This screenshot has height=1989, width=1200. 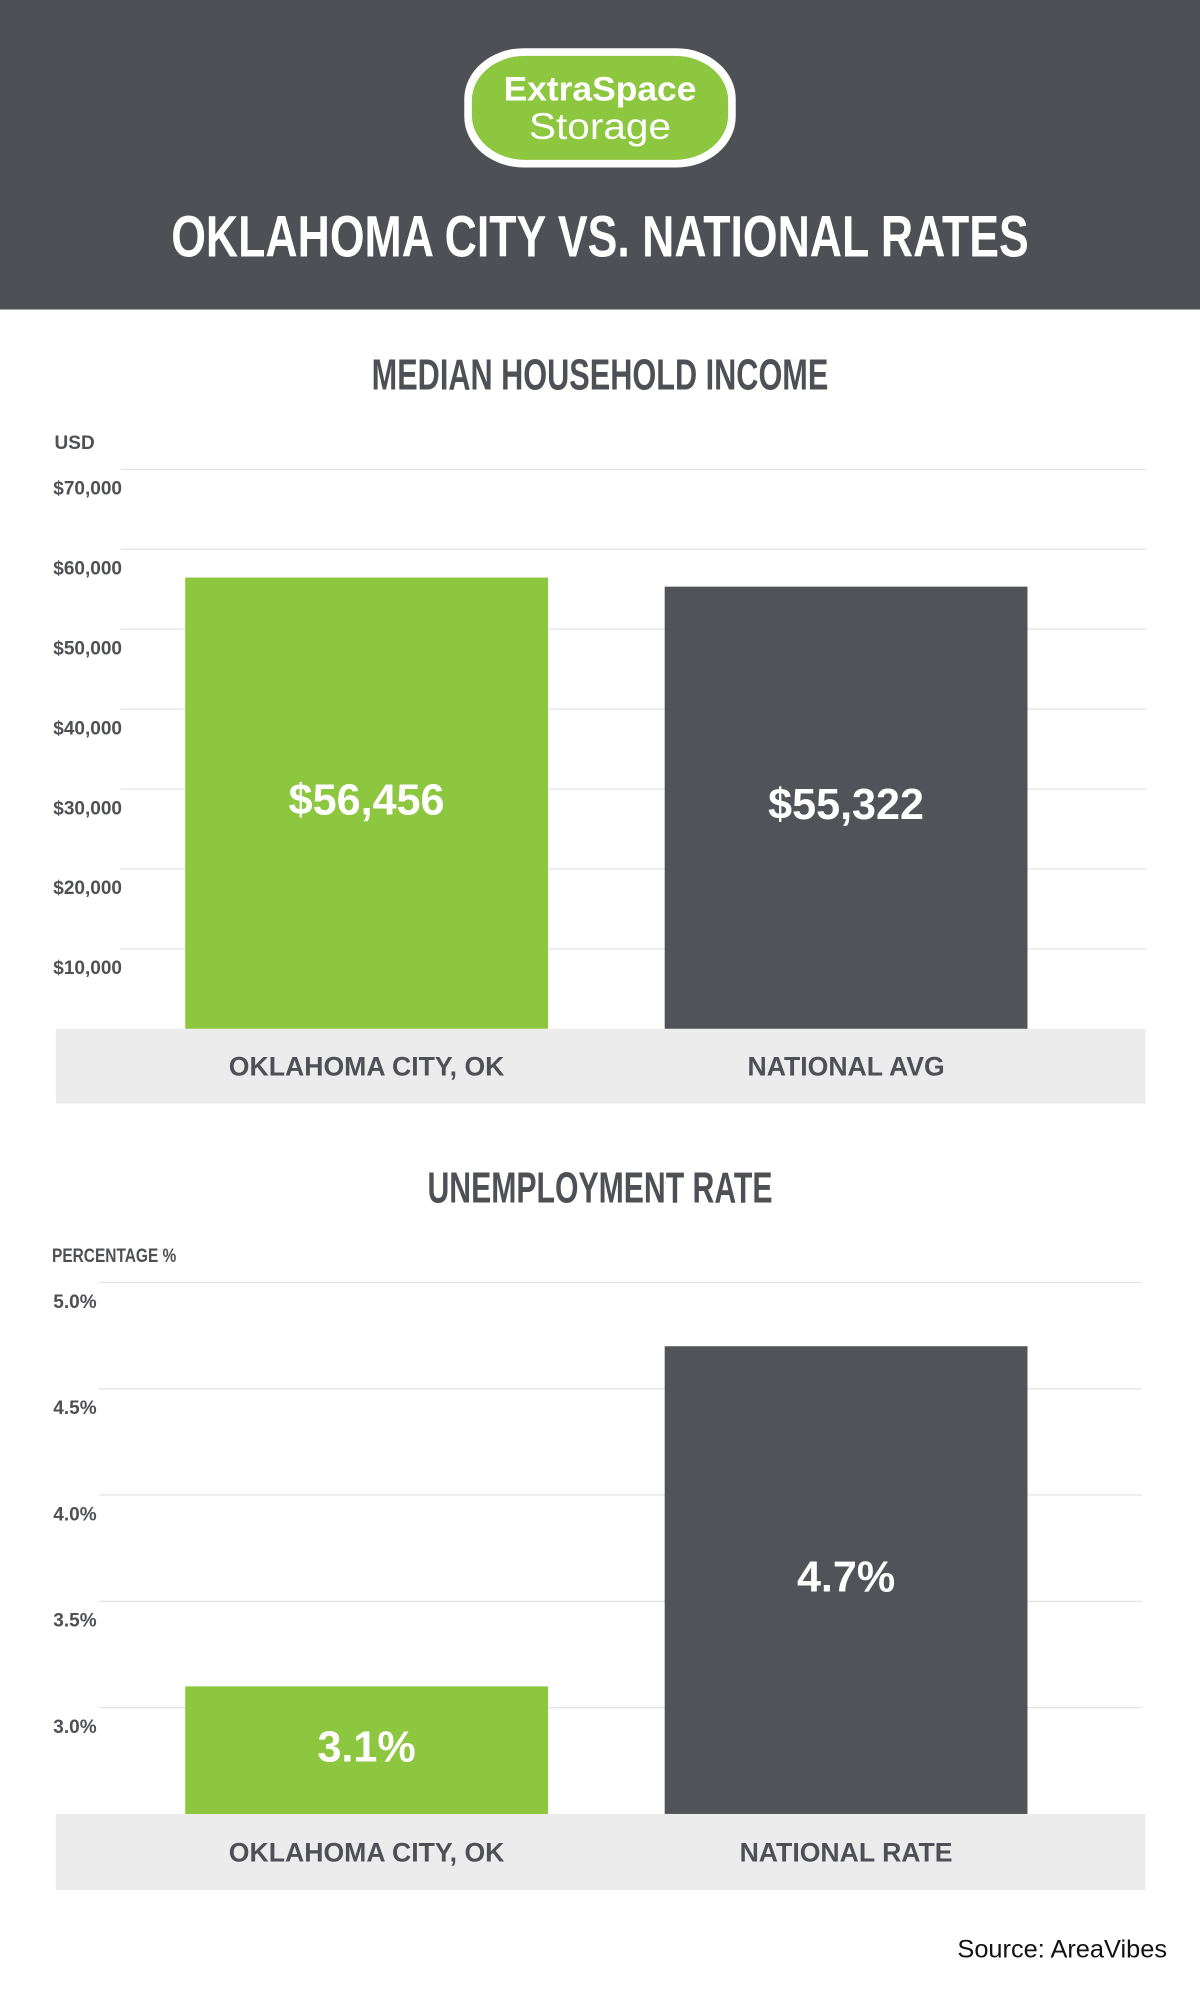 What do you see at coordinates (599, 1189) in the screenshot?
I see `chart-title: UNEMPLOYMENT RATE` at bounding box center [599, 1189].